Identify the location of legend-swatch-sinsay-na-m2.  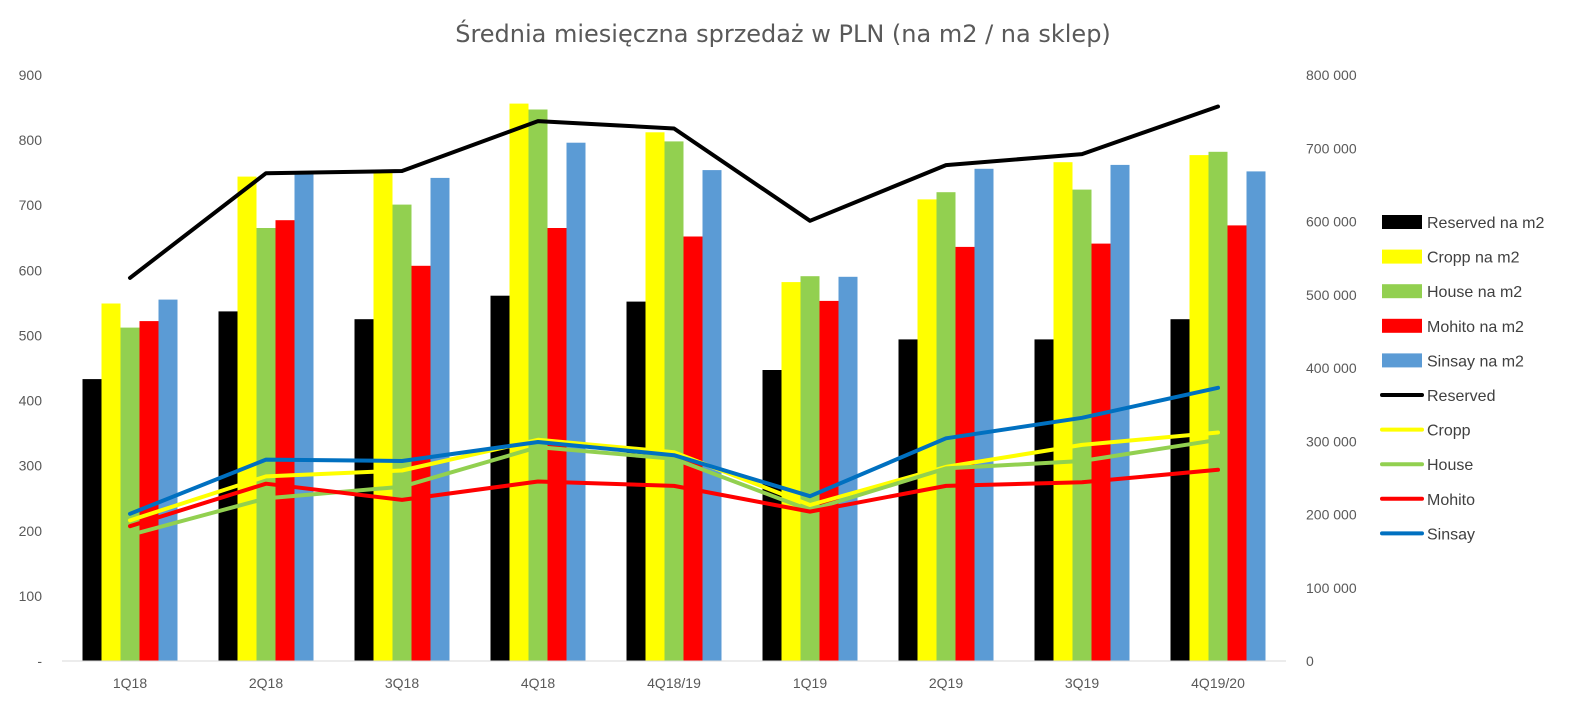
(1402, 360).